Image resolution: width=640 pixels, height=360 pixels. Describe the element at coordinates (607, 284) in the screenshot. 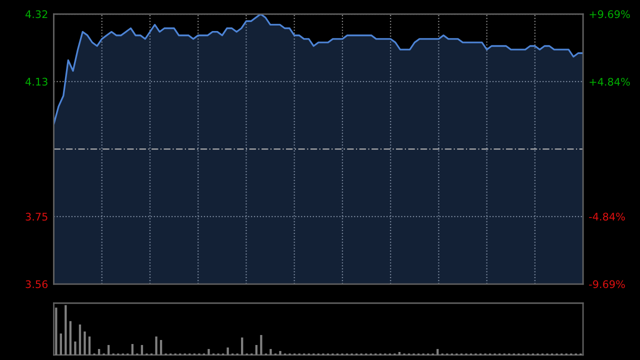

I see `y2-tick-label: -9.69%` at that location.